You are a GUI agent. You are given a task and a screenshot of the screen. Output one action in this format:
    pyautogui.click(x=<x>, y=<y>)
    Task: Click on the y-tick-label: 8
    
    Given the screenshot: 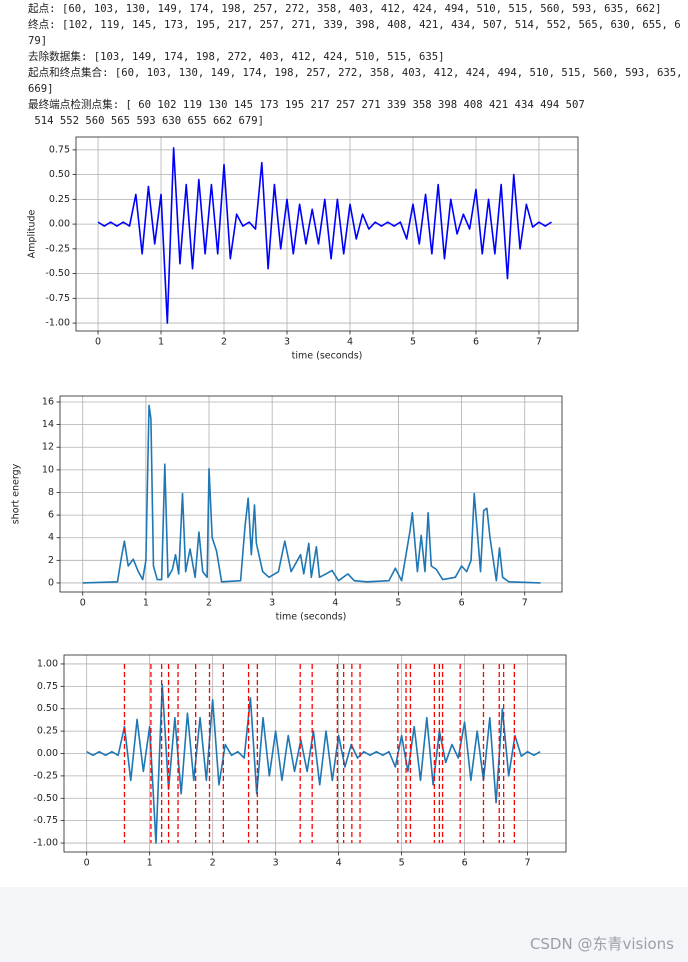 What is the action you would take?
    pyautogui.click(x=51, y=492)
    